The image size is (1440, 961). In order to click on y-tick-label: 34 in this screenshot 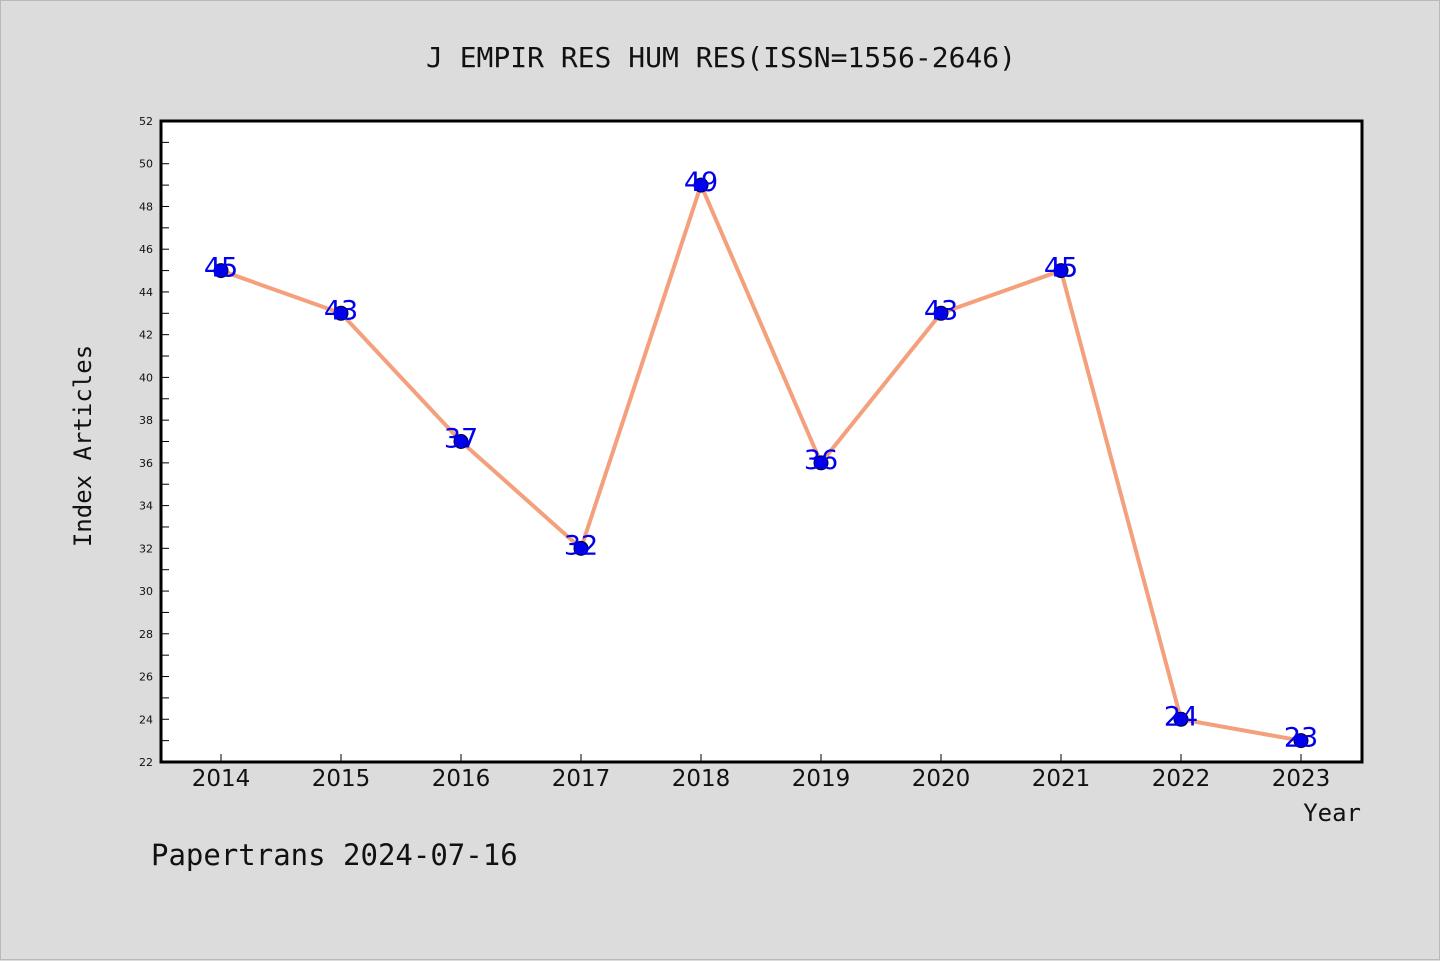, I will do `click(146, 506)`.